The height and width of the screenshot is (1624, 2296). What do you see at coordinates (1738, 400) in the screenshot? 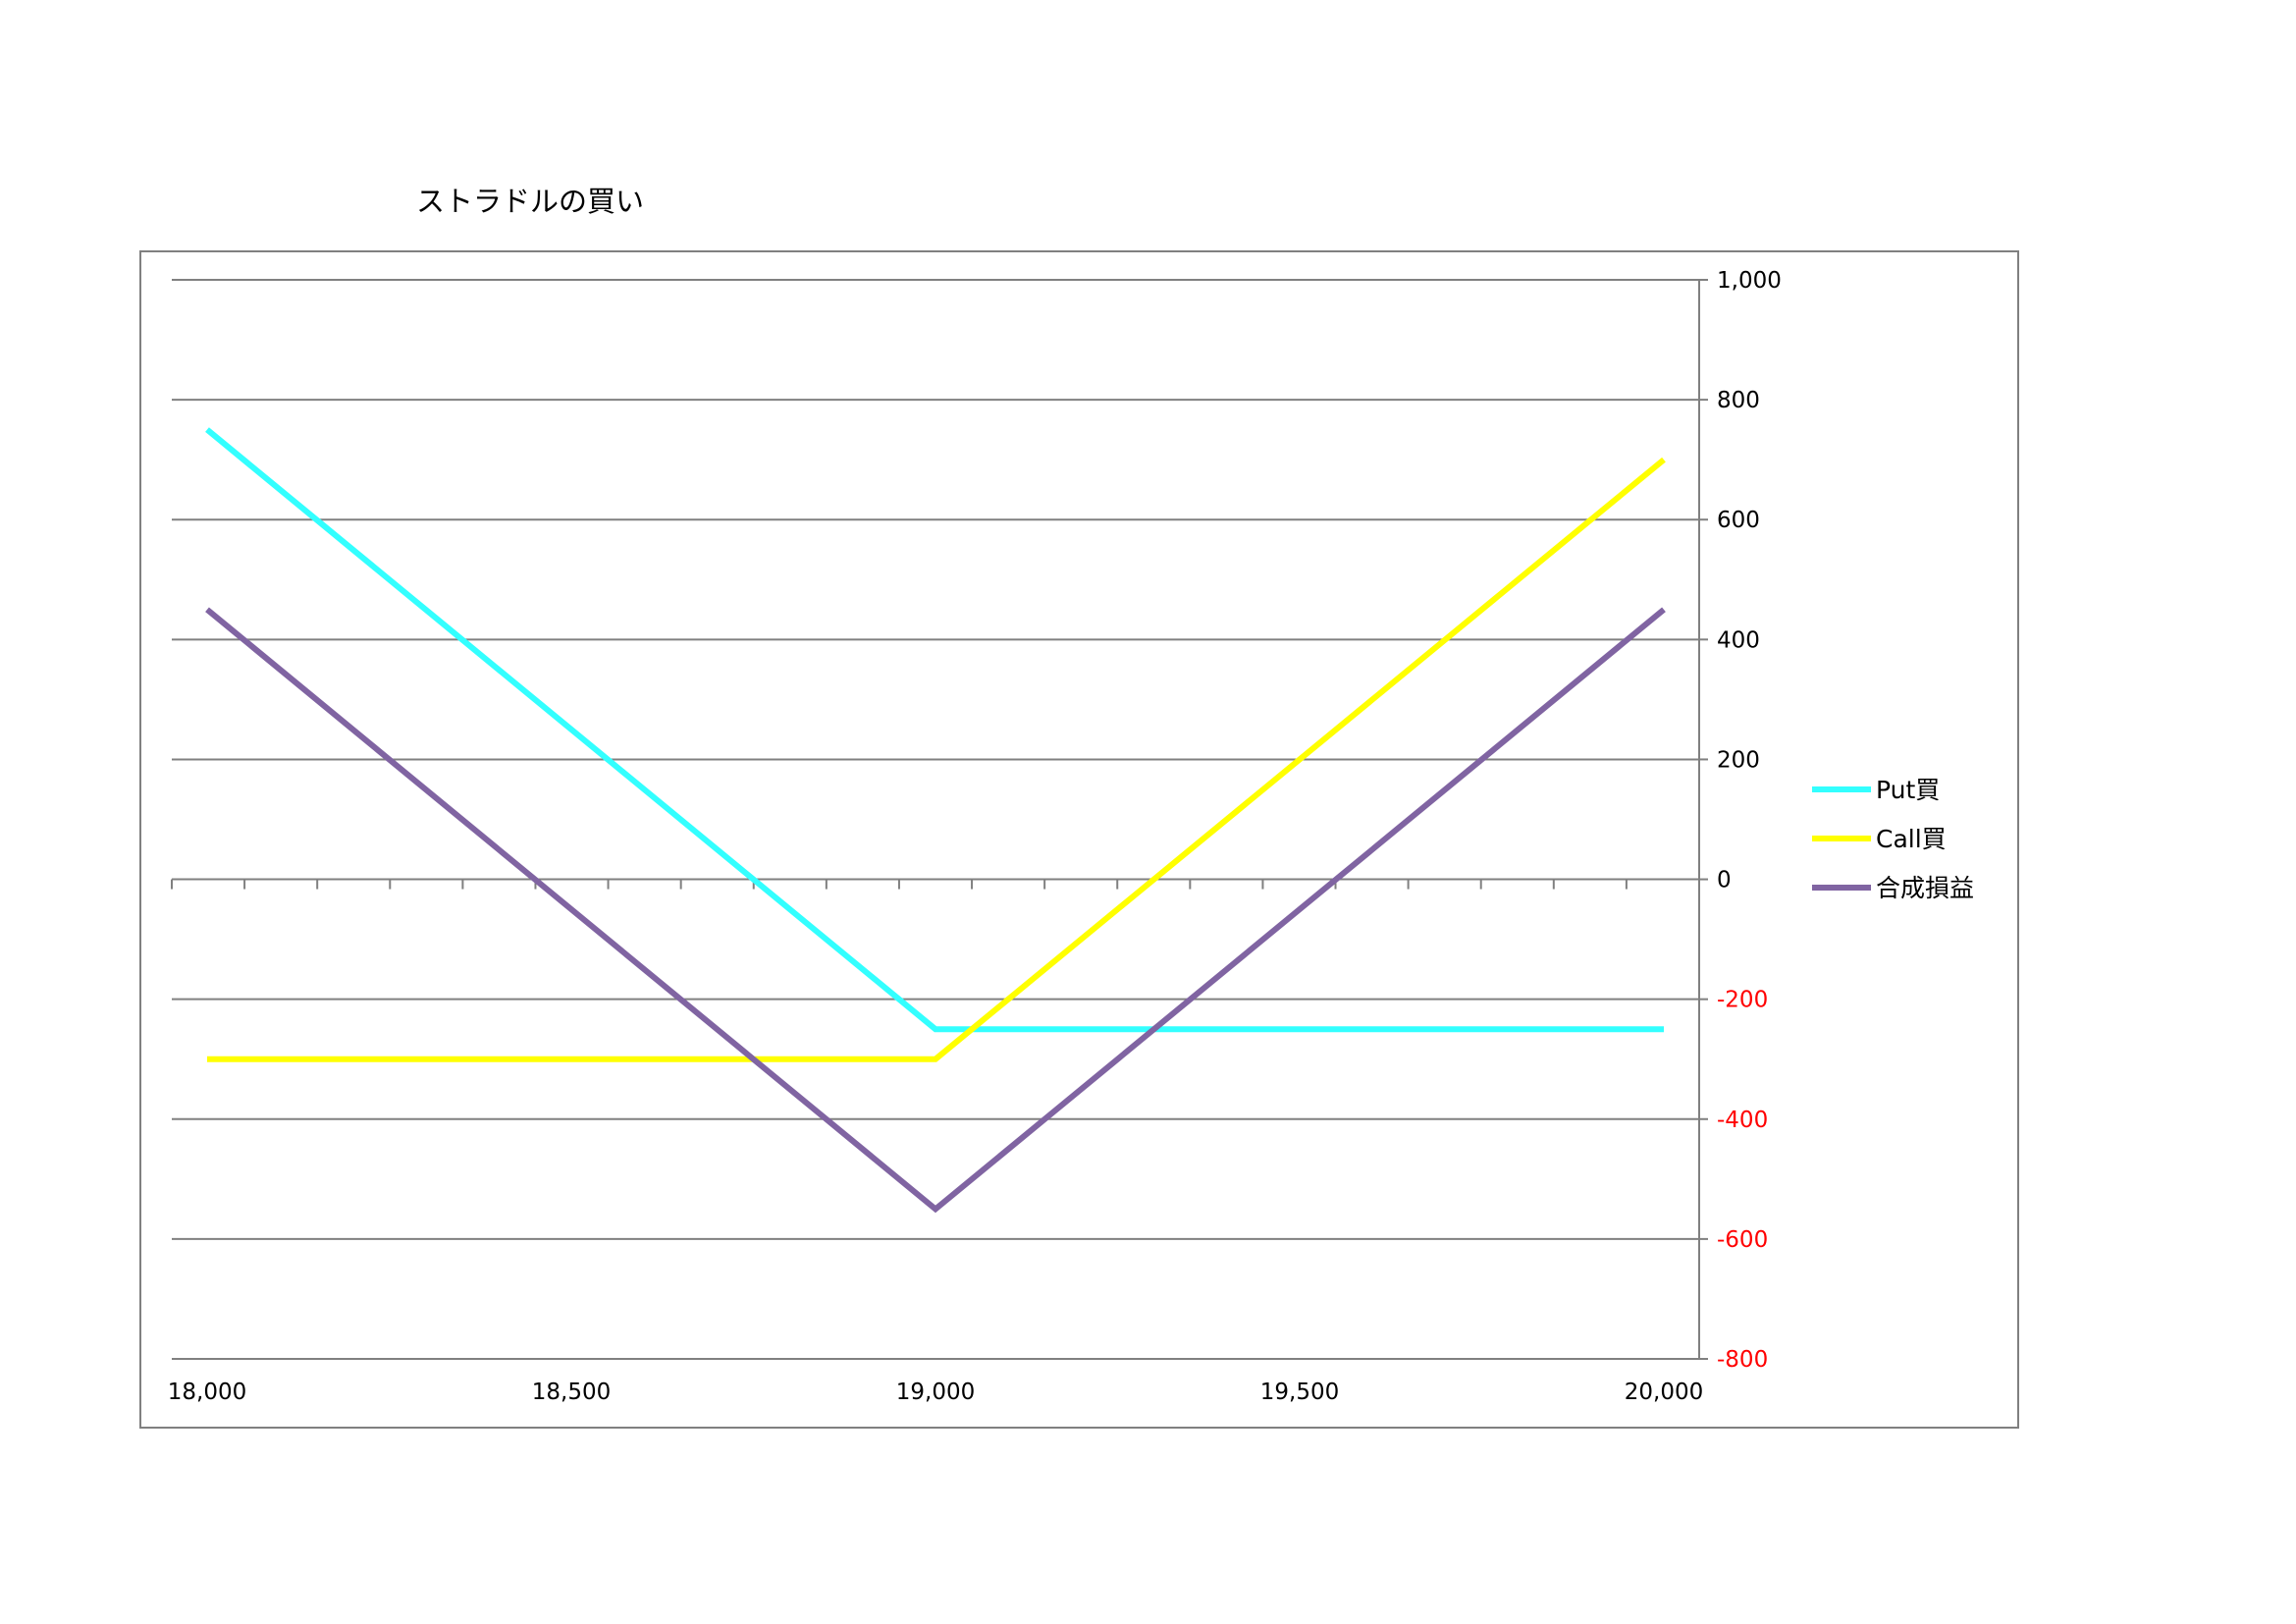
I see `y-tick-label: 800` at bounding box center [1738, 400].